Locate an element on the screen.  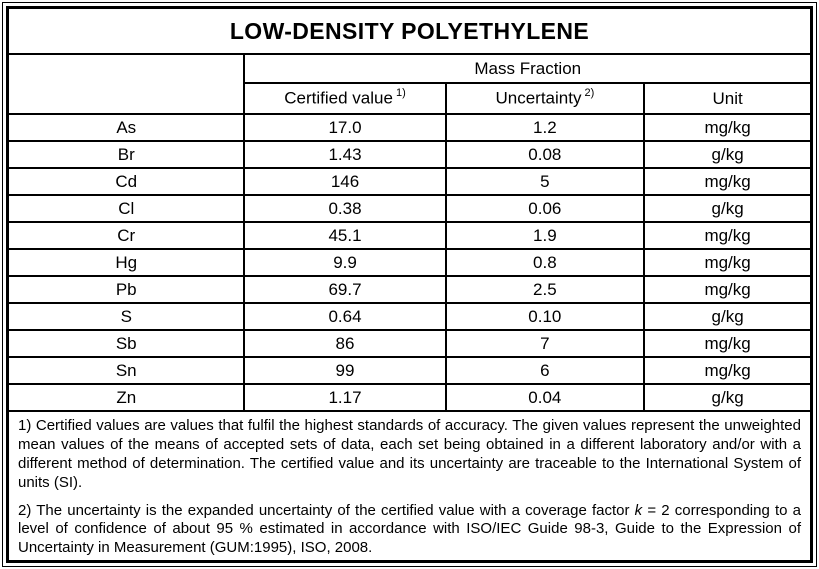
row-element: S is located at coordinates (127, 316).